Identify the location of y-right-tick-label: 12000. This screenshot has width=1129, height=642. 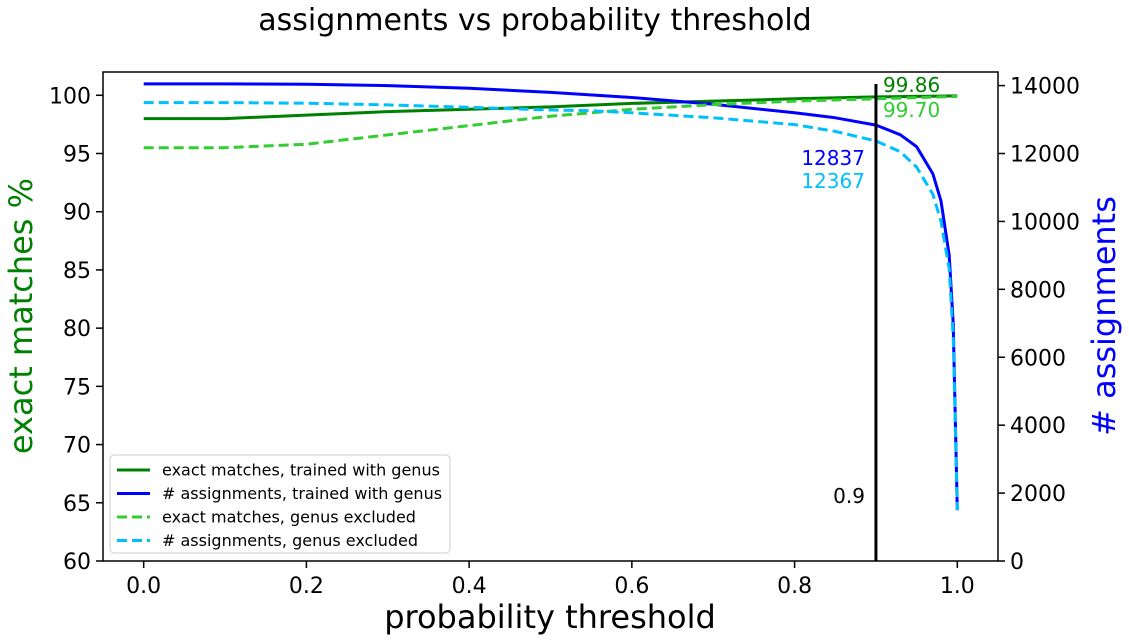
(1045, 155).